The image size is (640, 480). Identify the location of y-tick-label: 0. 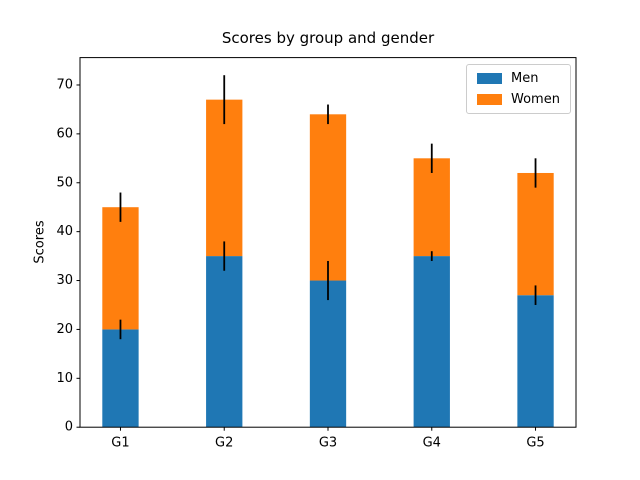
(69, 427).